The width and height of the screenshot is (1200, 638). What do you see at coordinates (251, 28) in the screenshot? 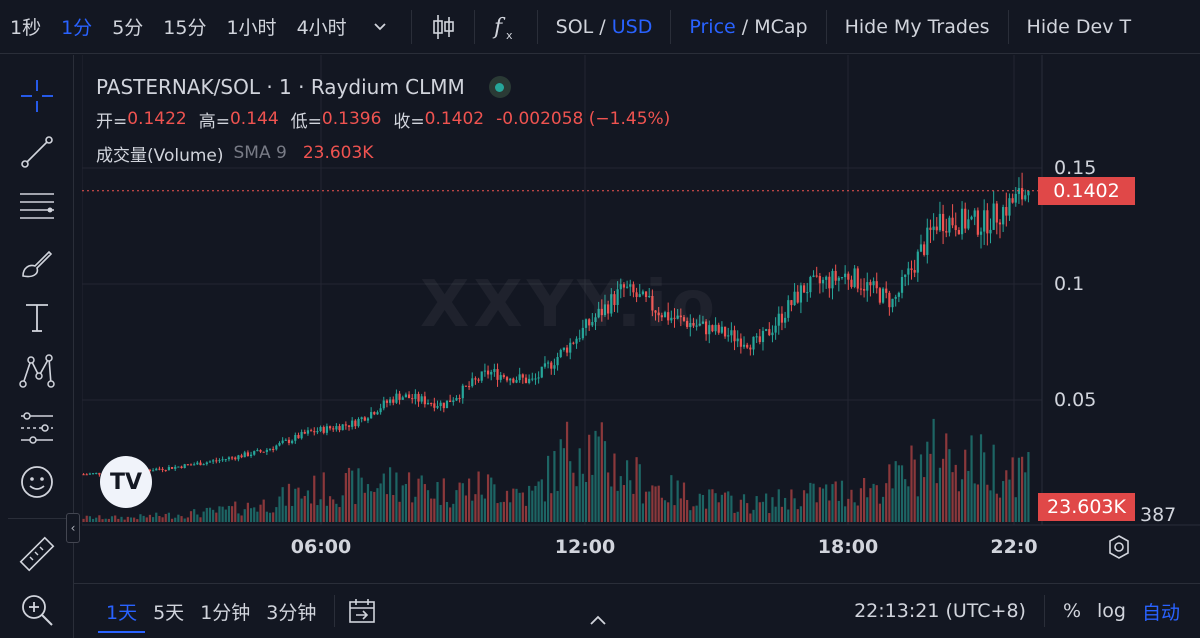
I see `interval-1h: 1小时` at bounding box center [251, 28].